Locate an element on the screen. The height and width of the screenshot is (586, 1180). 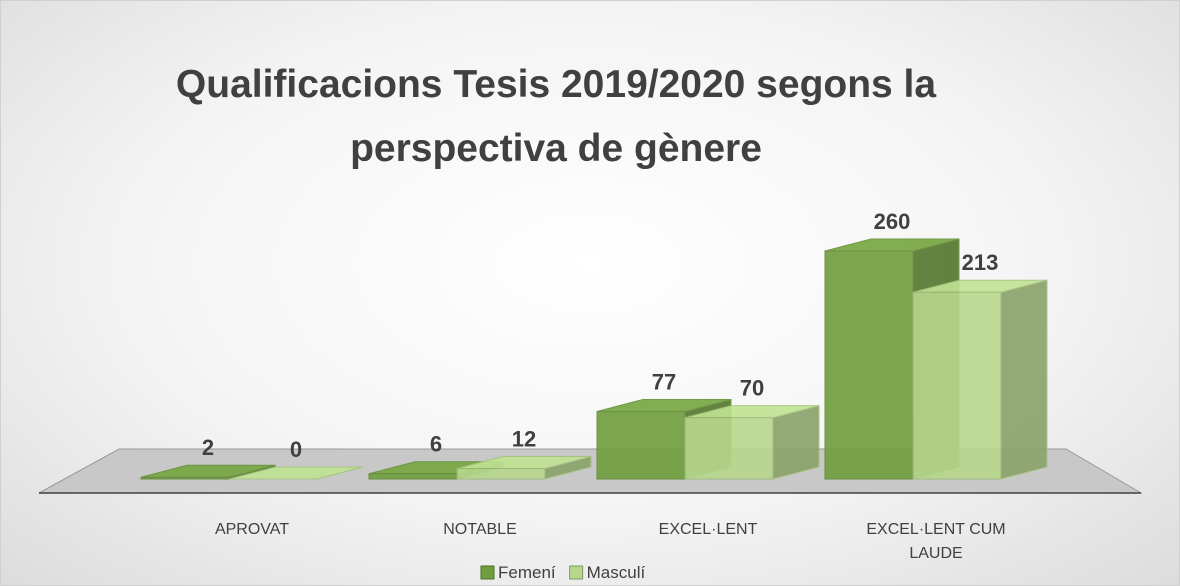
x-tick-label: APROVAT is located at coordinates (252, 529).